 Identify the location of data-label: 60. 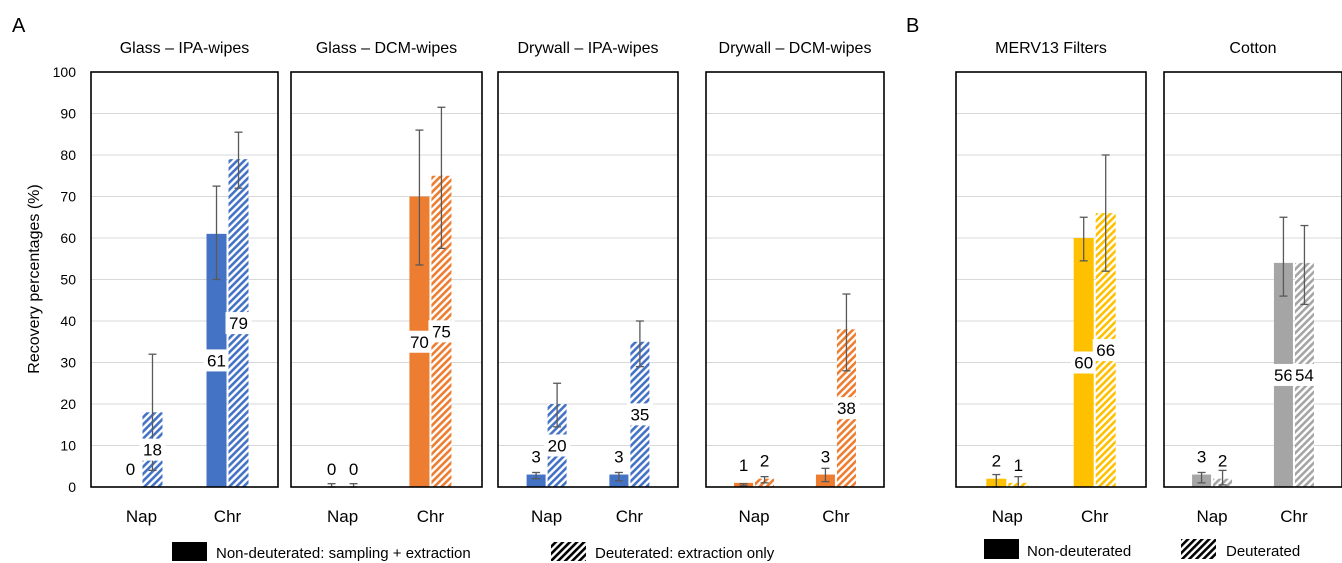
(1083, 363).